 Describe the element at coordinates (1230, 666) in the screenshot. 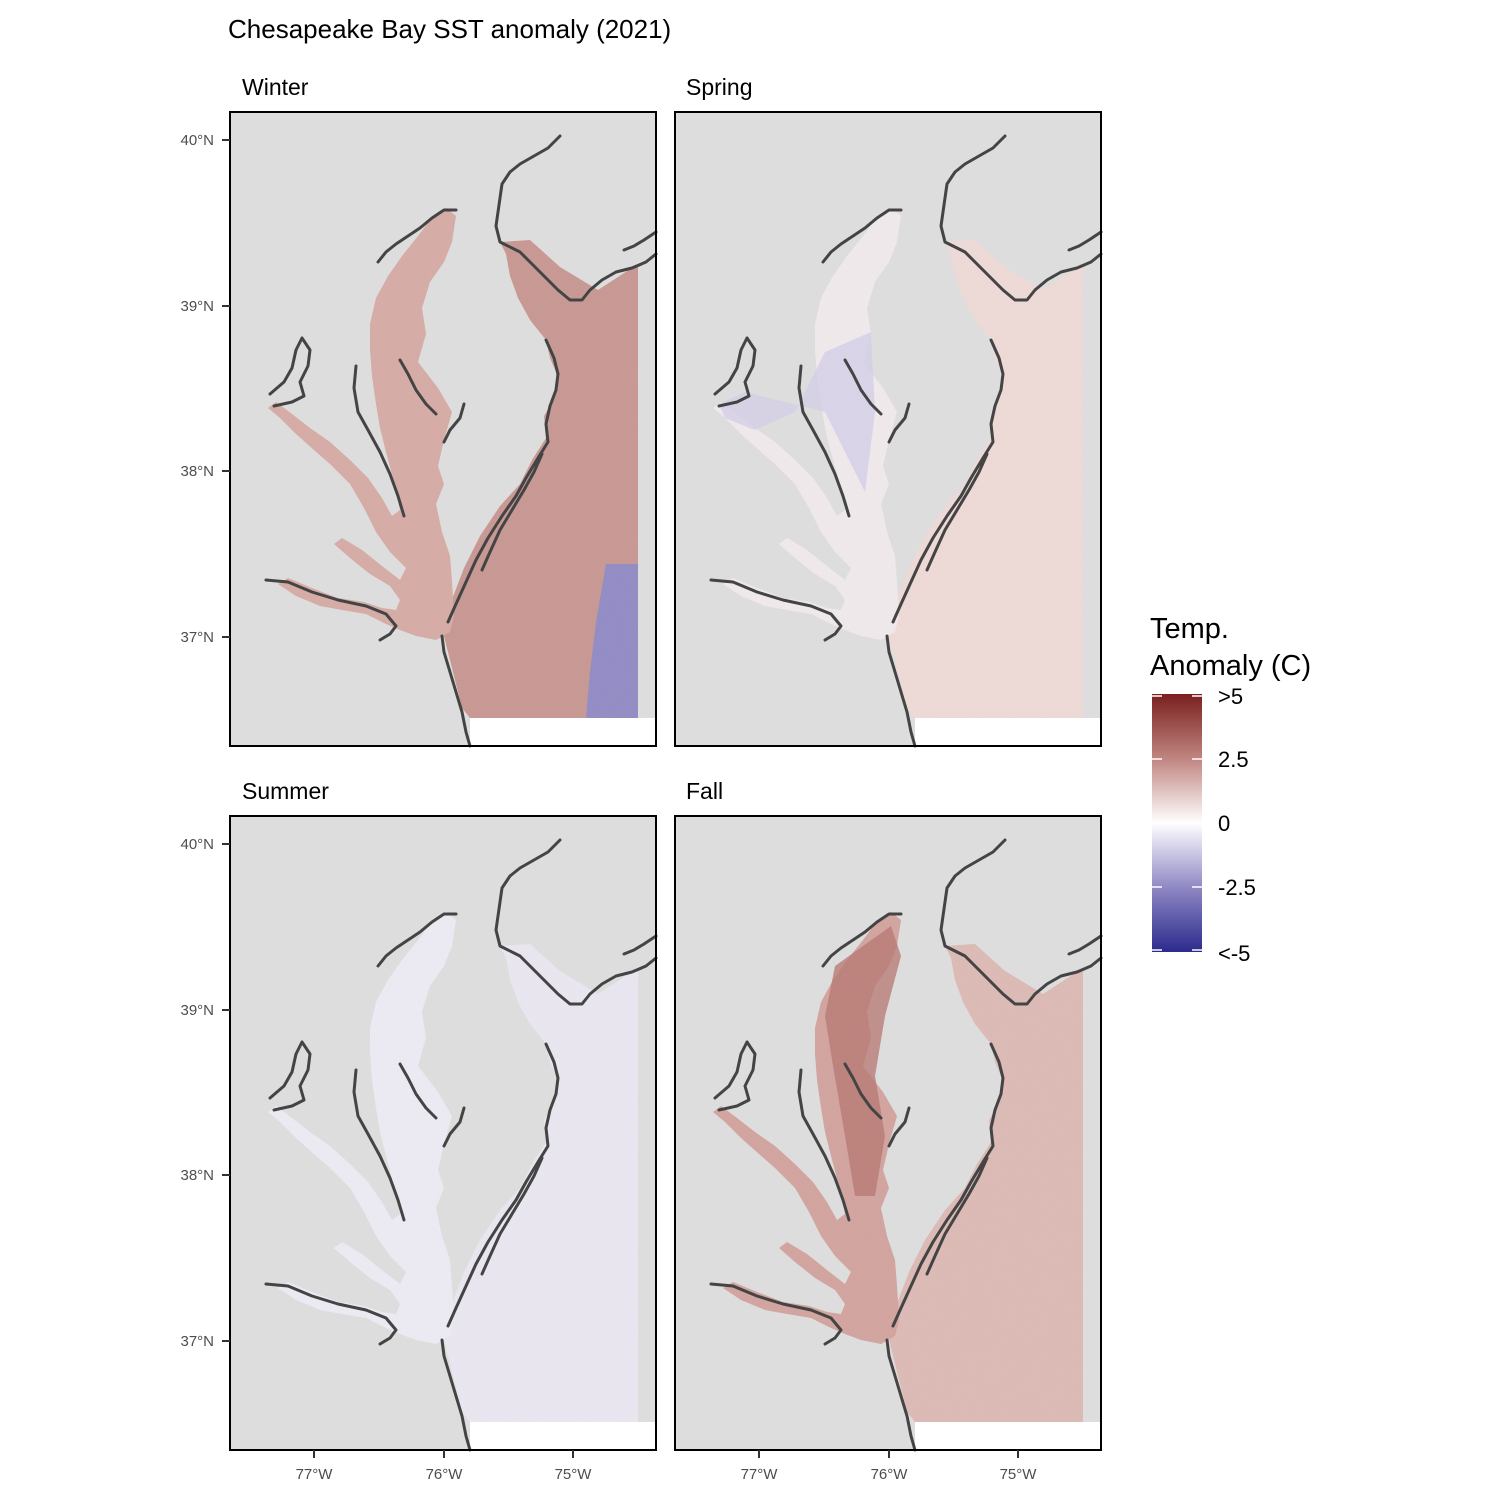

I see `legend-title-line2: Anomaly (C)` at that location.